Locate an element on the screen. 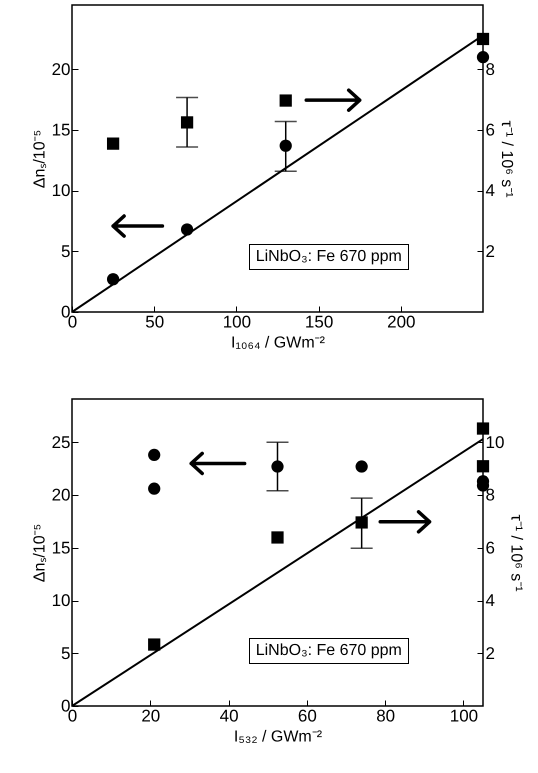 This screenshot has height=773, width=538. x-axis-title: I₅₃₂ / GWm⁻² is located at coordinates (278, 737).